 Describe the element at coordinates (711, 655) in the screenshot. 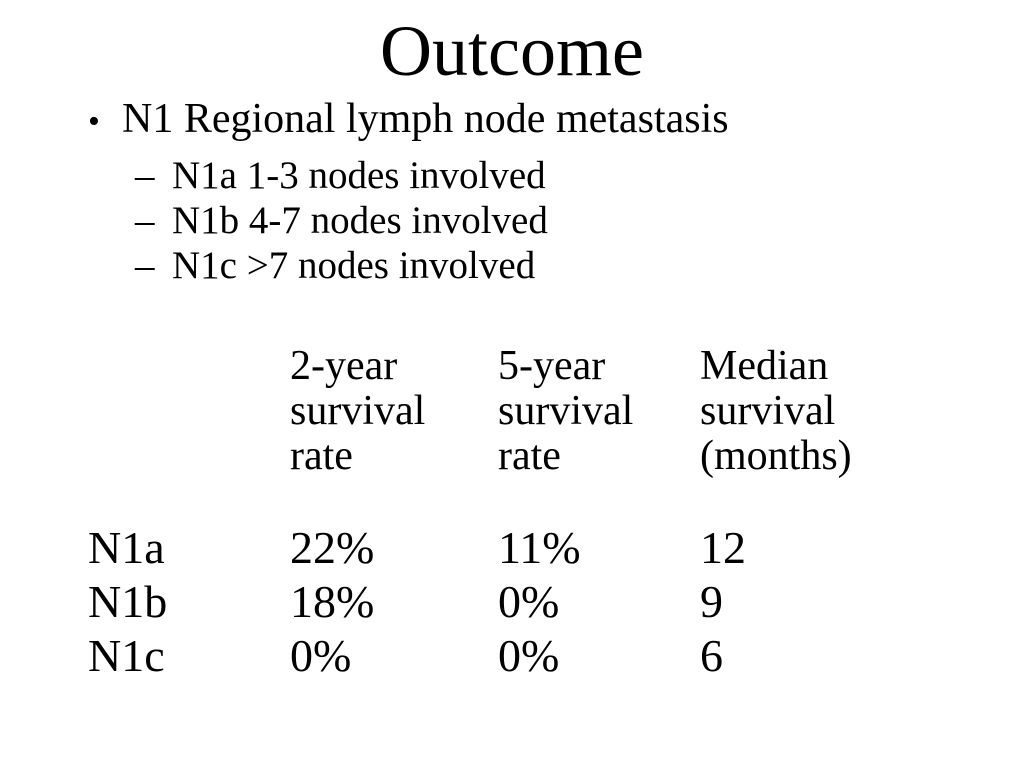

I see `table-cell: 6` at that location.